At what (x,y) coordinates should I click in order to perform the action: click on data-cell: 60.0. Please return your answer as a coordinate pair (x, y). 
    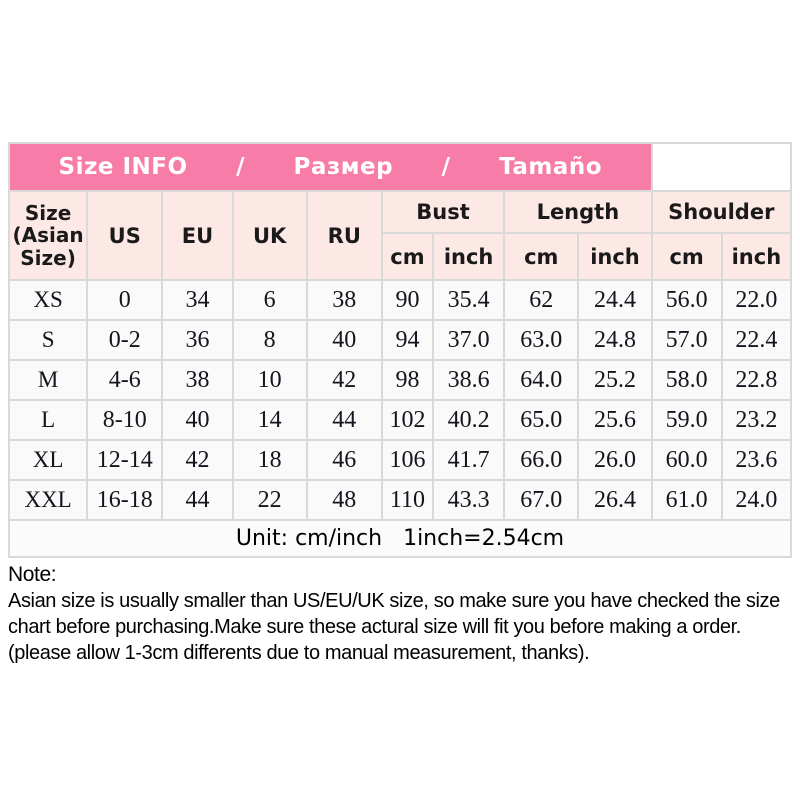
    Looking at the image, I should click on (686, 460).